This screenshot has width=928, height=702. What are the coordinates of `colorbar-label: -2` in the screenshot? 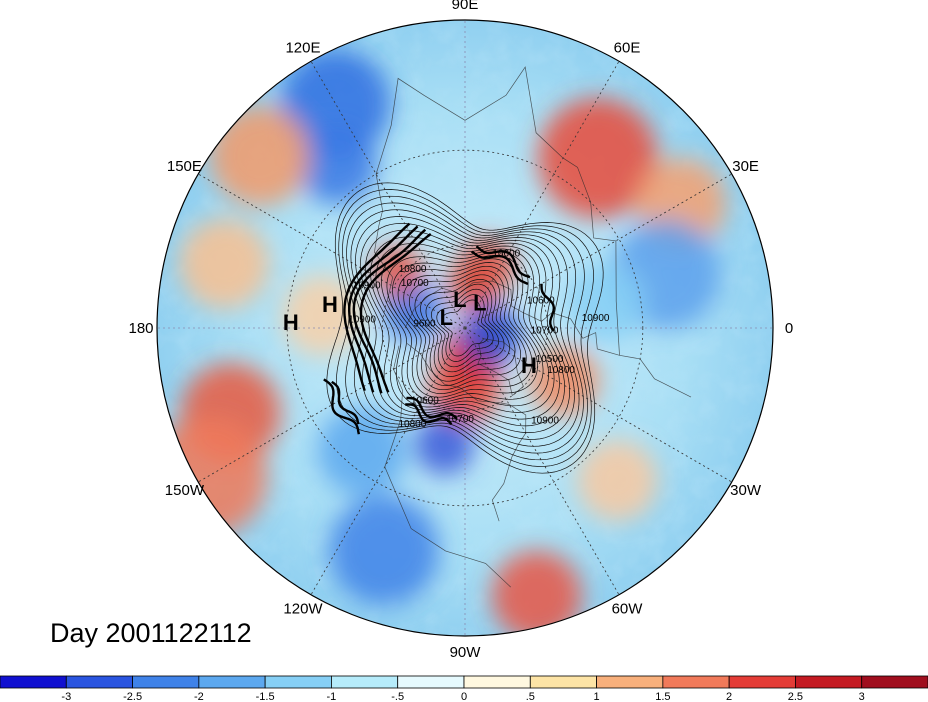 It's located at (199, 696).